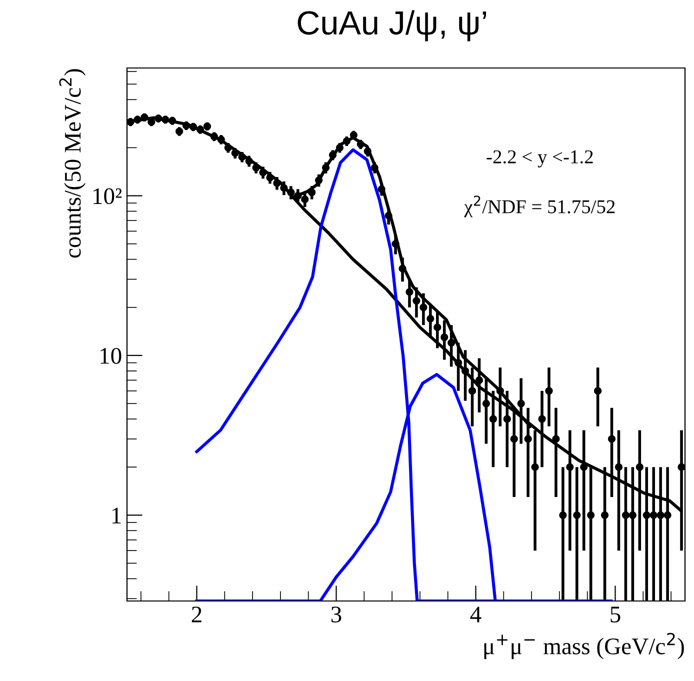 This screenshot has height=681, width=694. What do you see at coordinates (197, 614) in the screenshot?
I see `x-tick-label: 2` at bounding box center [197, 614].